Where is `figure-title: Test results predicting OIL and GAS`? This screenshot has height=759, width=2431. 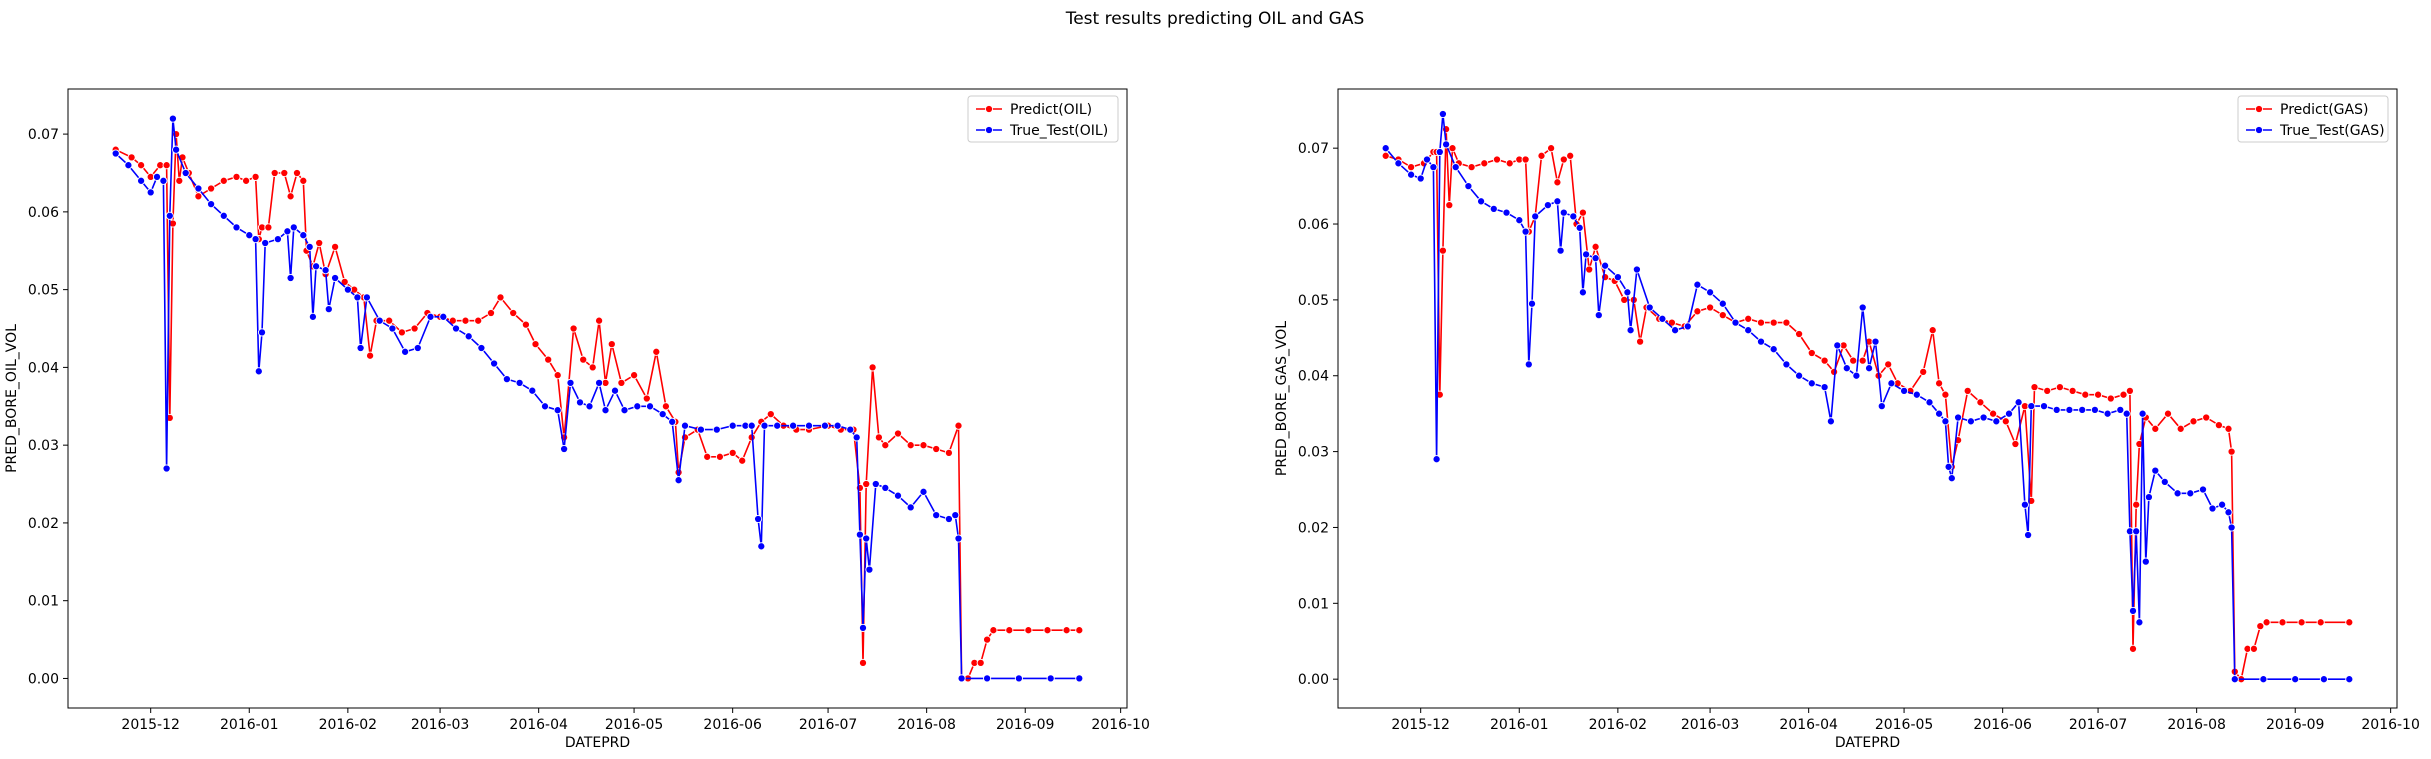
figure-title: Test results predicting OIL and GAS is located at coordinates (1215, 19).